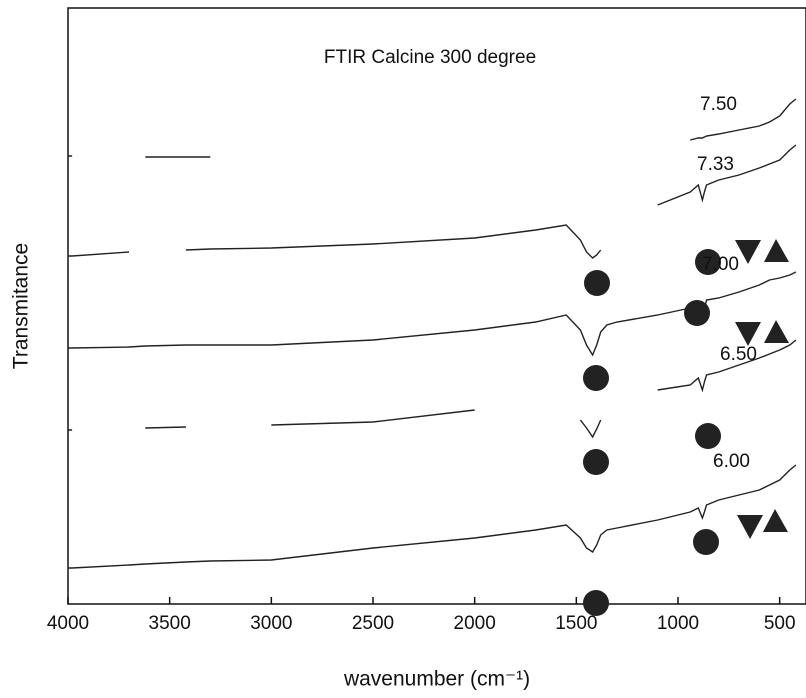 This screenshot has height=698, width=806. I want to click on x-tick-label: 1500, so click(576, 623).